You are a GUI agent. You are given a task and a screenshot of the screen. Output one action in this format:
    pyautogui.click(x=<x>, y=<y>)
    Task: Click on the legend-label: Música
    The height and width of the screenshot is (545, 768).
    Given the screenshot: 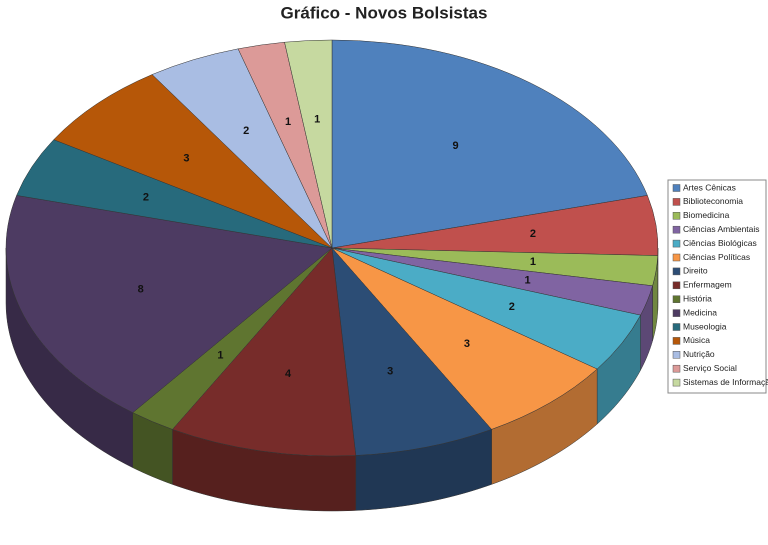 What is the action you would take?
    pyautogui.click(x=696, y=340)
    